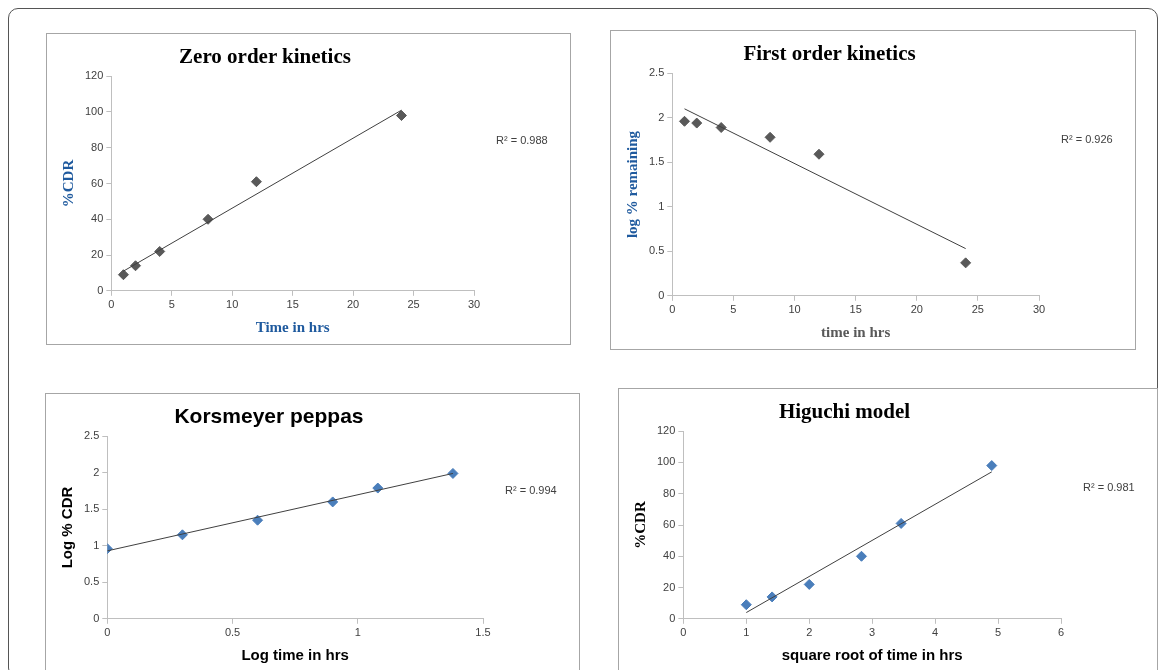 This screenshot has height=670, width=1159. I want to click on chart-title: Higuchi model, so click(844, 411).